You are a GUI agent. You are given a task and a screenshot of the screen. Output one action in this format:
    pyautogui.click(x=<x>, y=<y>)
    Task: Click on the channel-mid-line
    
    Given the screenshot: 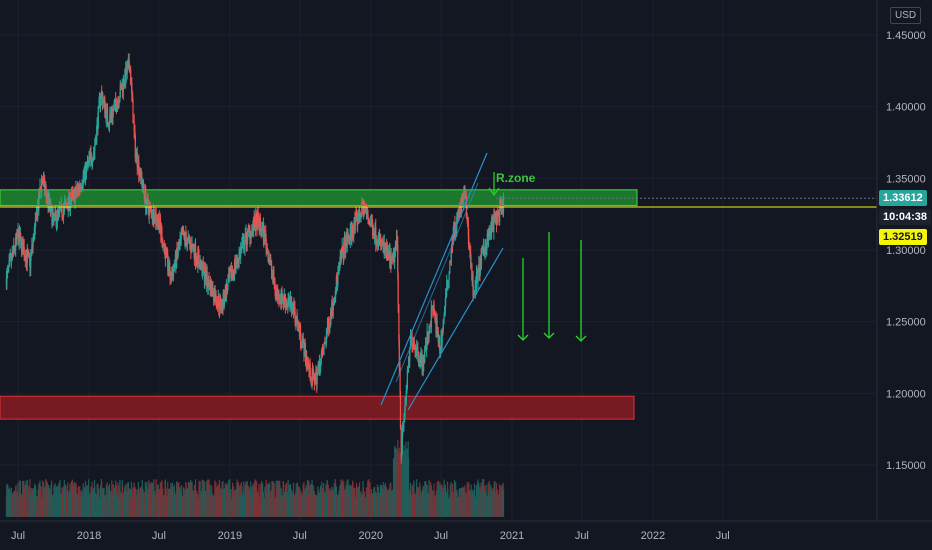 What is the action you would take?
    pyautogui.click(x=437, y=282)
    